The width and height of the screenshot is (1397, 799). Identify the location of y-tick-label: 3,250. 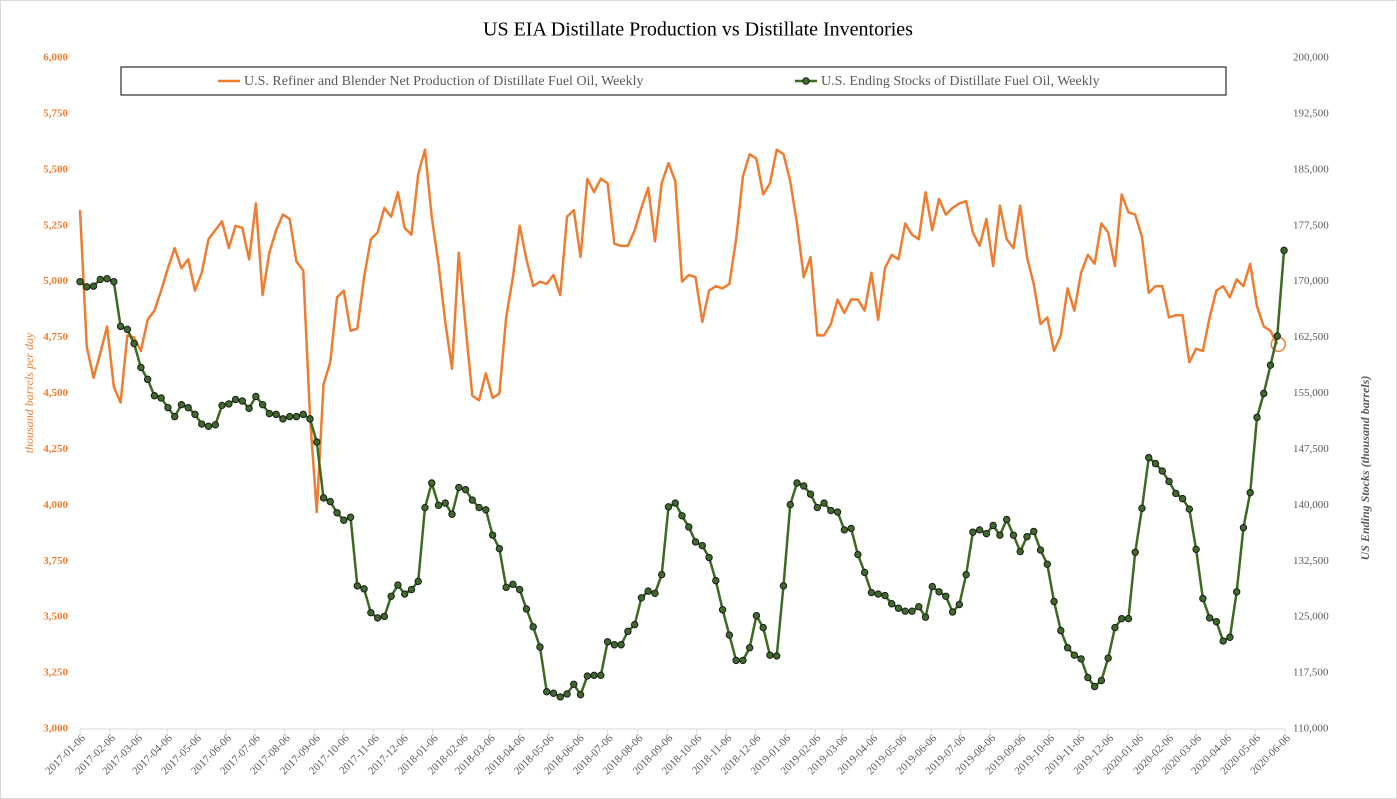
(55, 673).